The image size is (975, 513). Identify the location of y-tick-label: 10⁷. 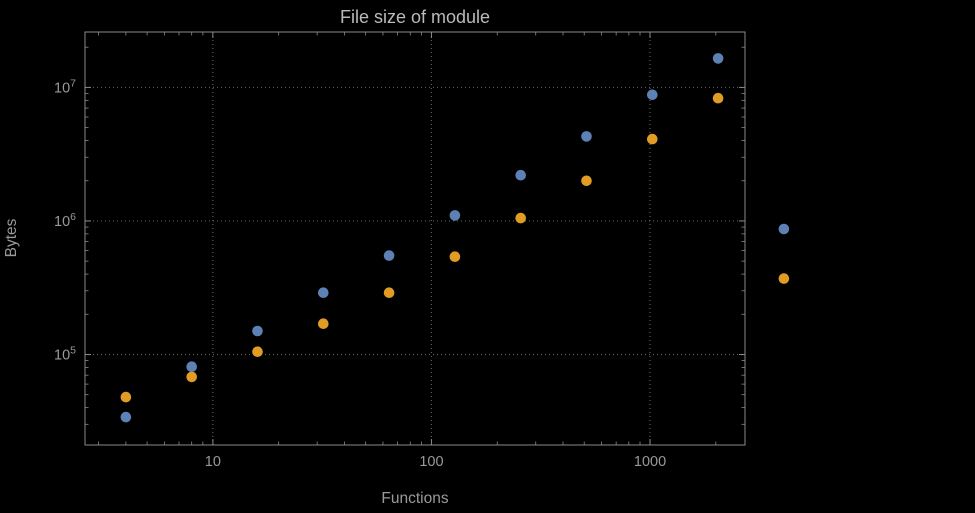
(65, 86).